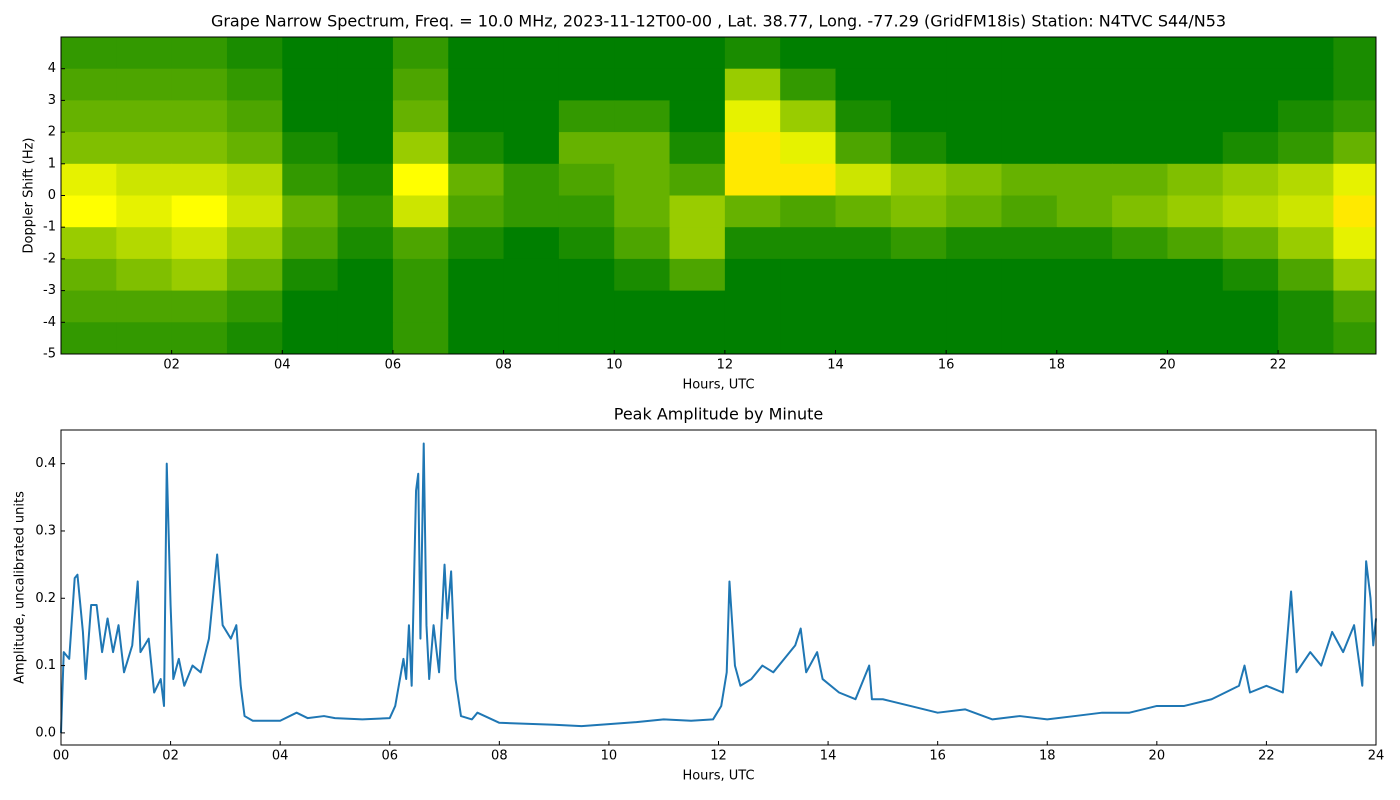 Image resolution: width=1400 pixels, height=800 pixels. I want to click on y-tick-label: 0.4, so click(45, 463).